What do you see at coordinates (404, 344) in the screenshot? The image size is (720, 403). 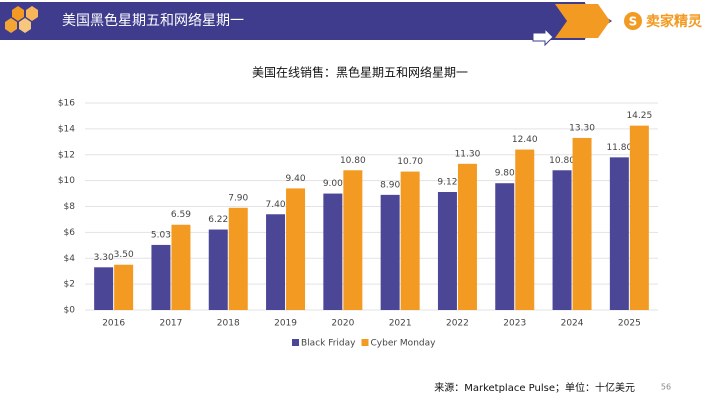 I see `legend-label: Cyber Monday` at bounding box center [404, 344].